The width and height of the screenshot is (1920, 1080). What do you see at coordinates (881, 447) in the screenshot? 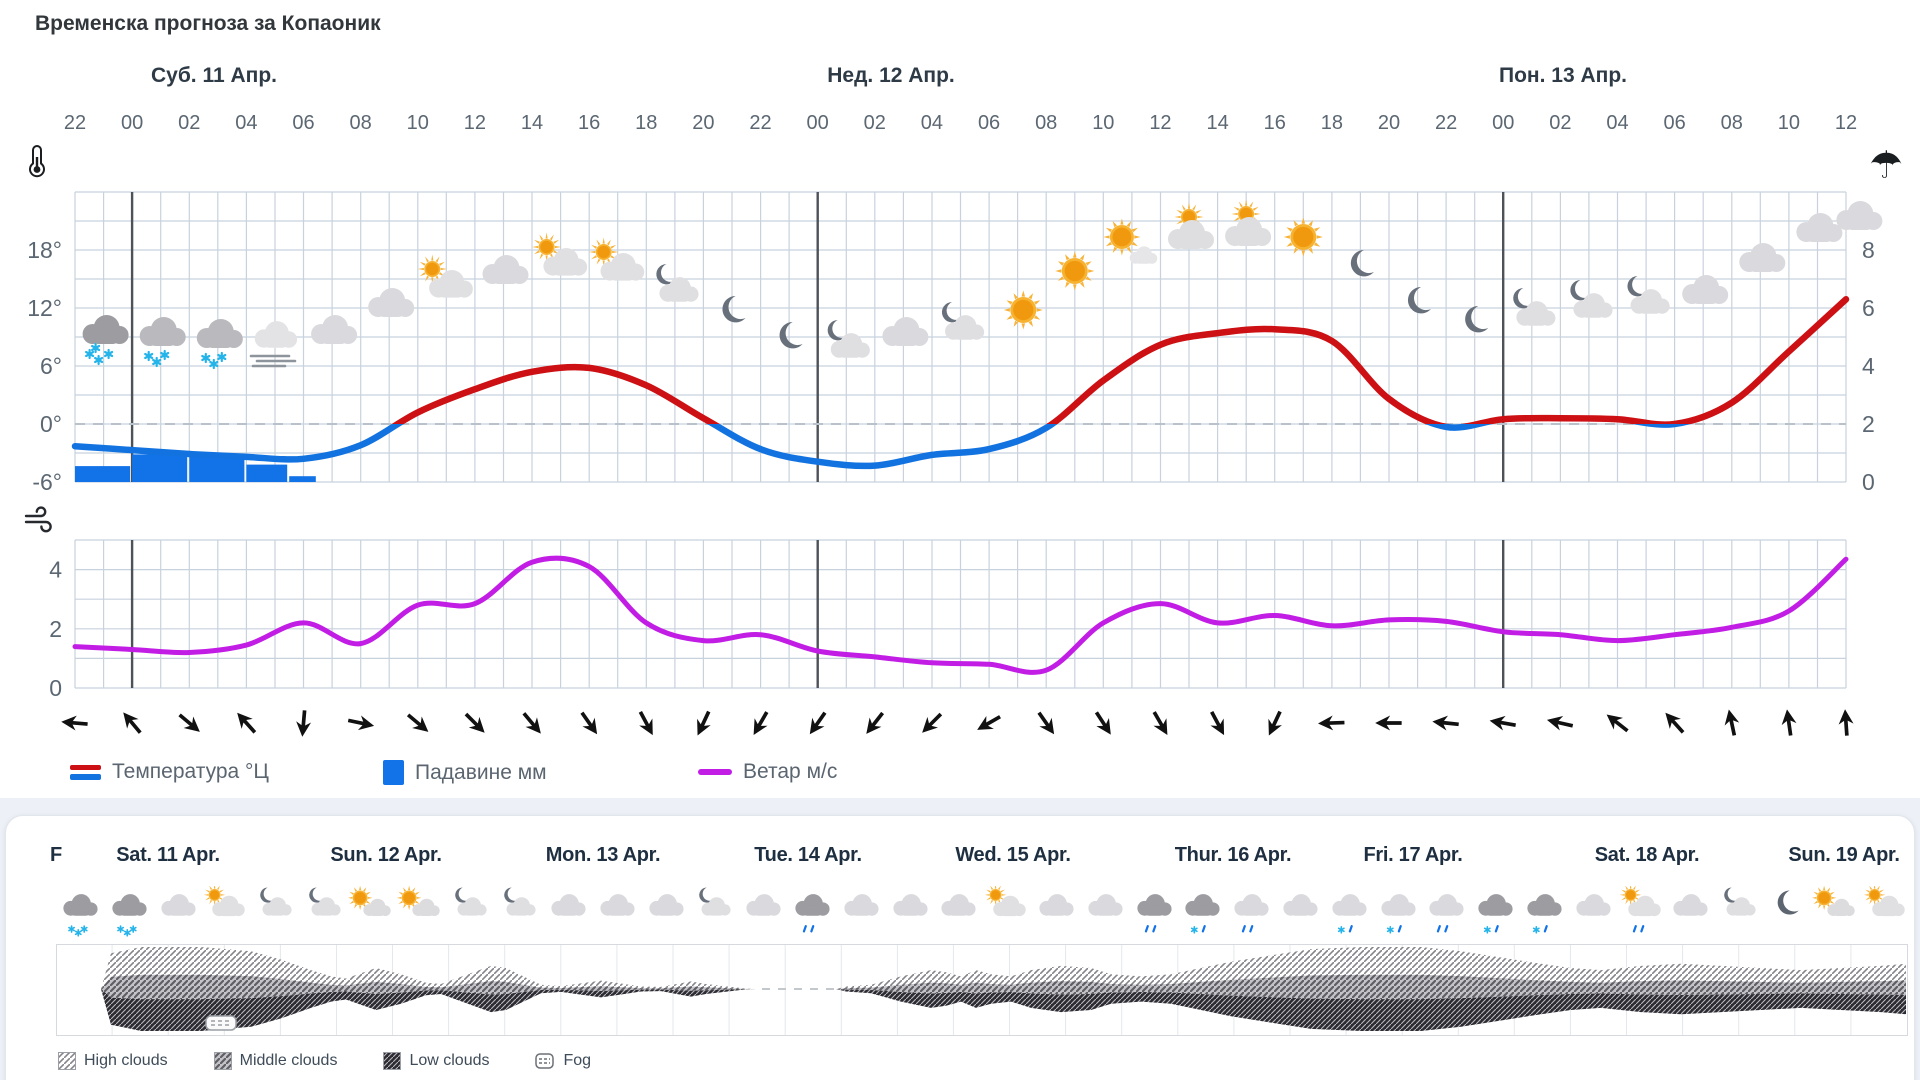
I see `temperature-line-below-zero` at bounding box center [881, 447].